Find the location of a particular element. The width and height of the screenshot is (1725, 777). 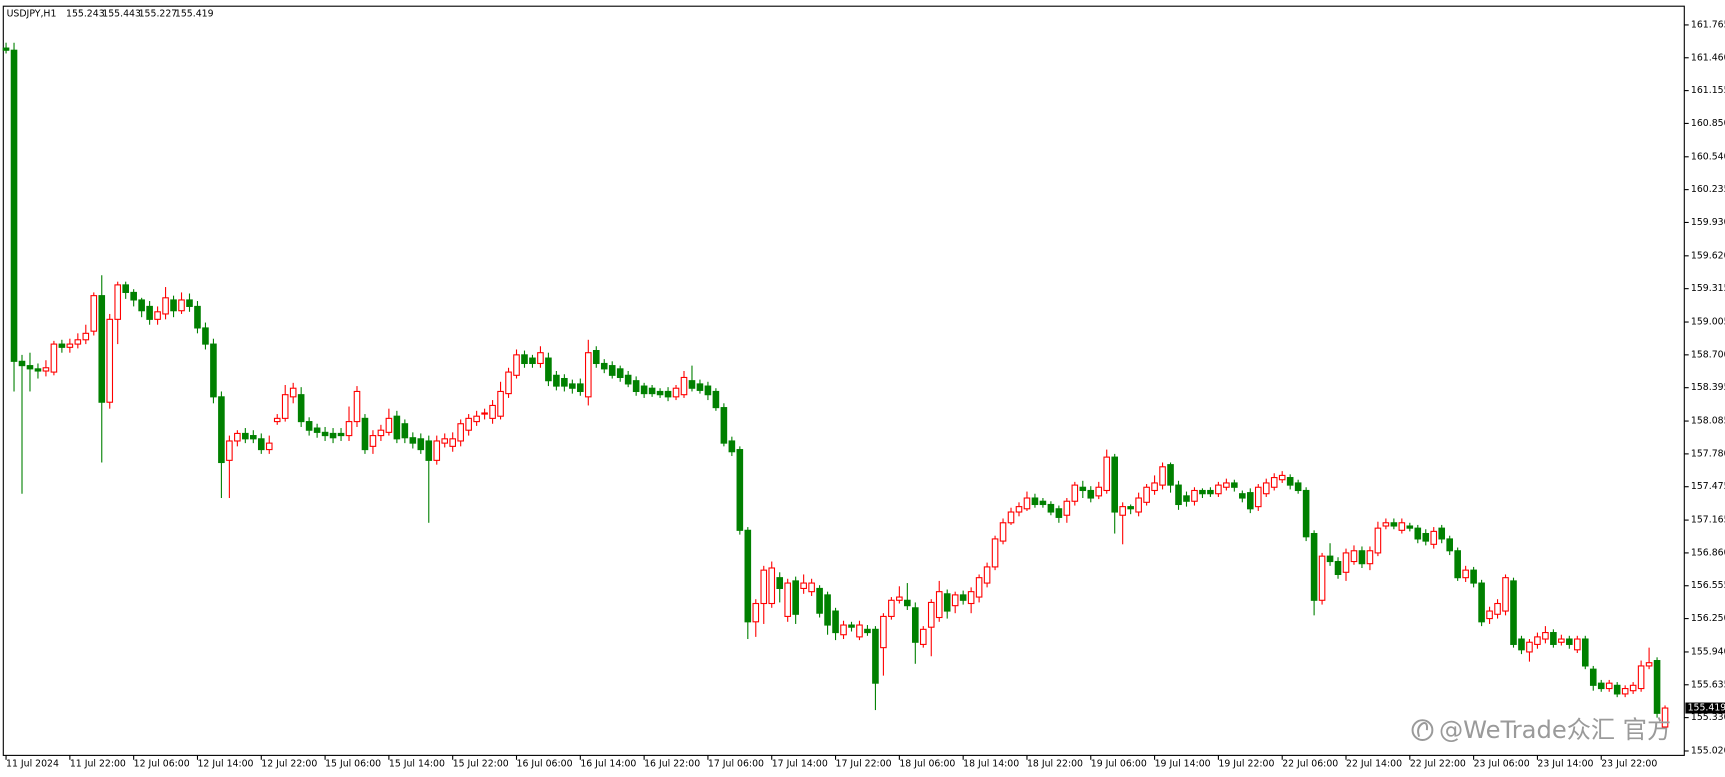

x-tick-label: 18 Jul 06:00 is located at coordinates (927, 764).